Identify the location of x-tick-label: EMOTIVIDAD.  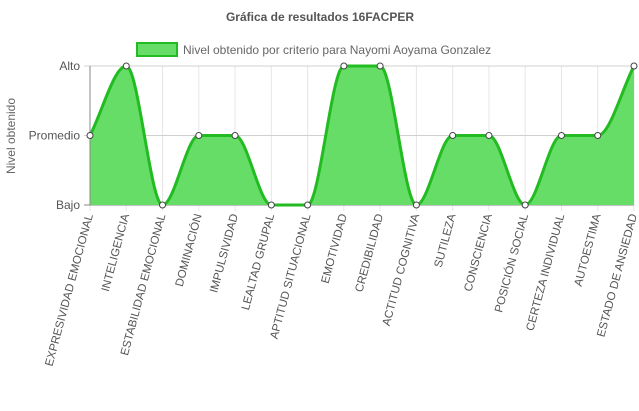
(335, 249).